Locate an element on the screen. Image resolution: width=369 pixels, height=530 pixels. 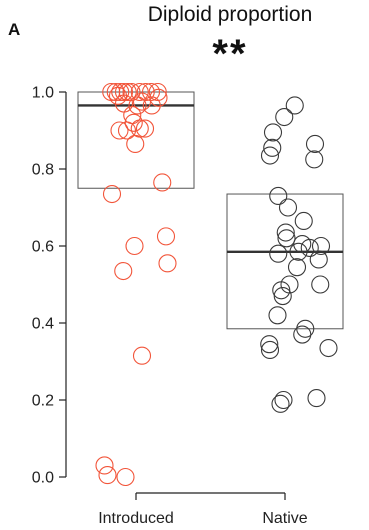
iqr-box is located at coordinates (285, 261).